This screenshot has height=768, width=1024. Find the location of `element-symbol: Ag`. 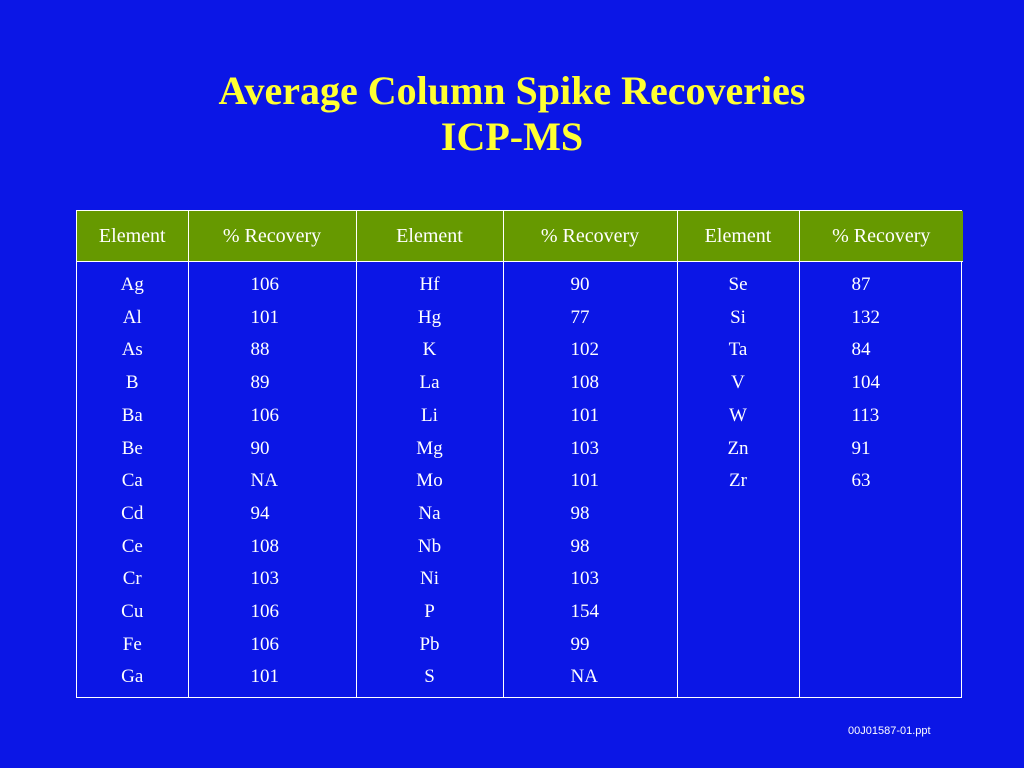

element-symbol: Ag is located at coordinates (132, 284).